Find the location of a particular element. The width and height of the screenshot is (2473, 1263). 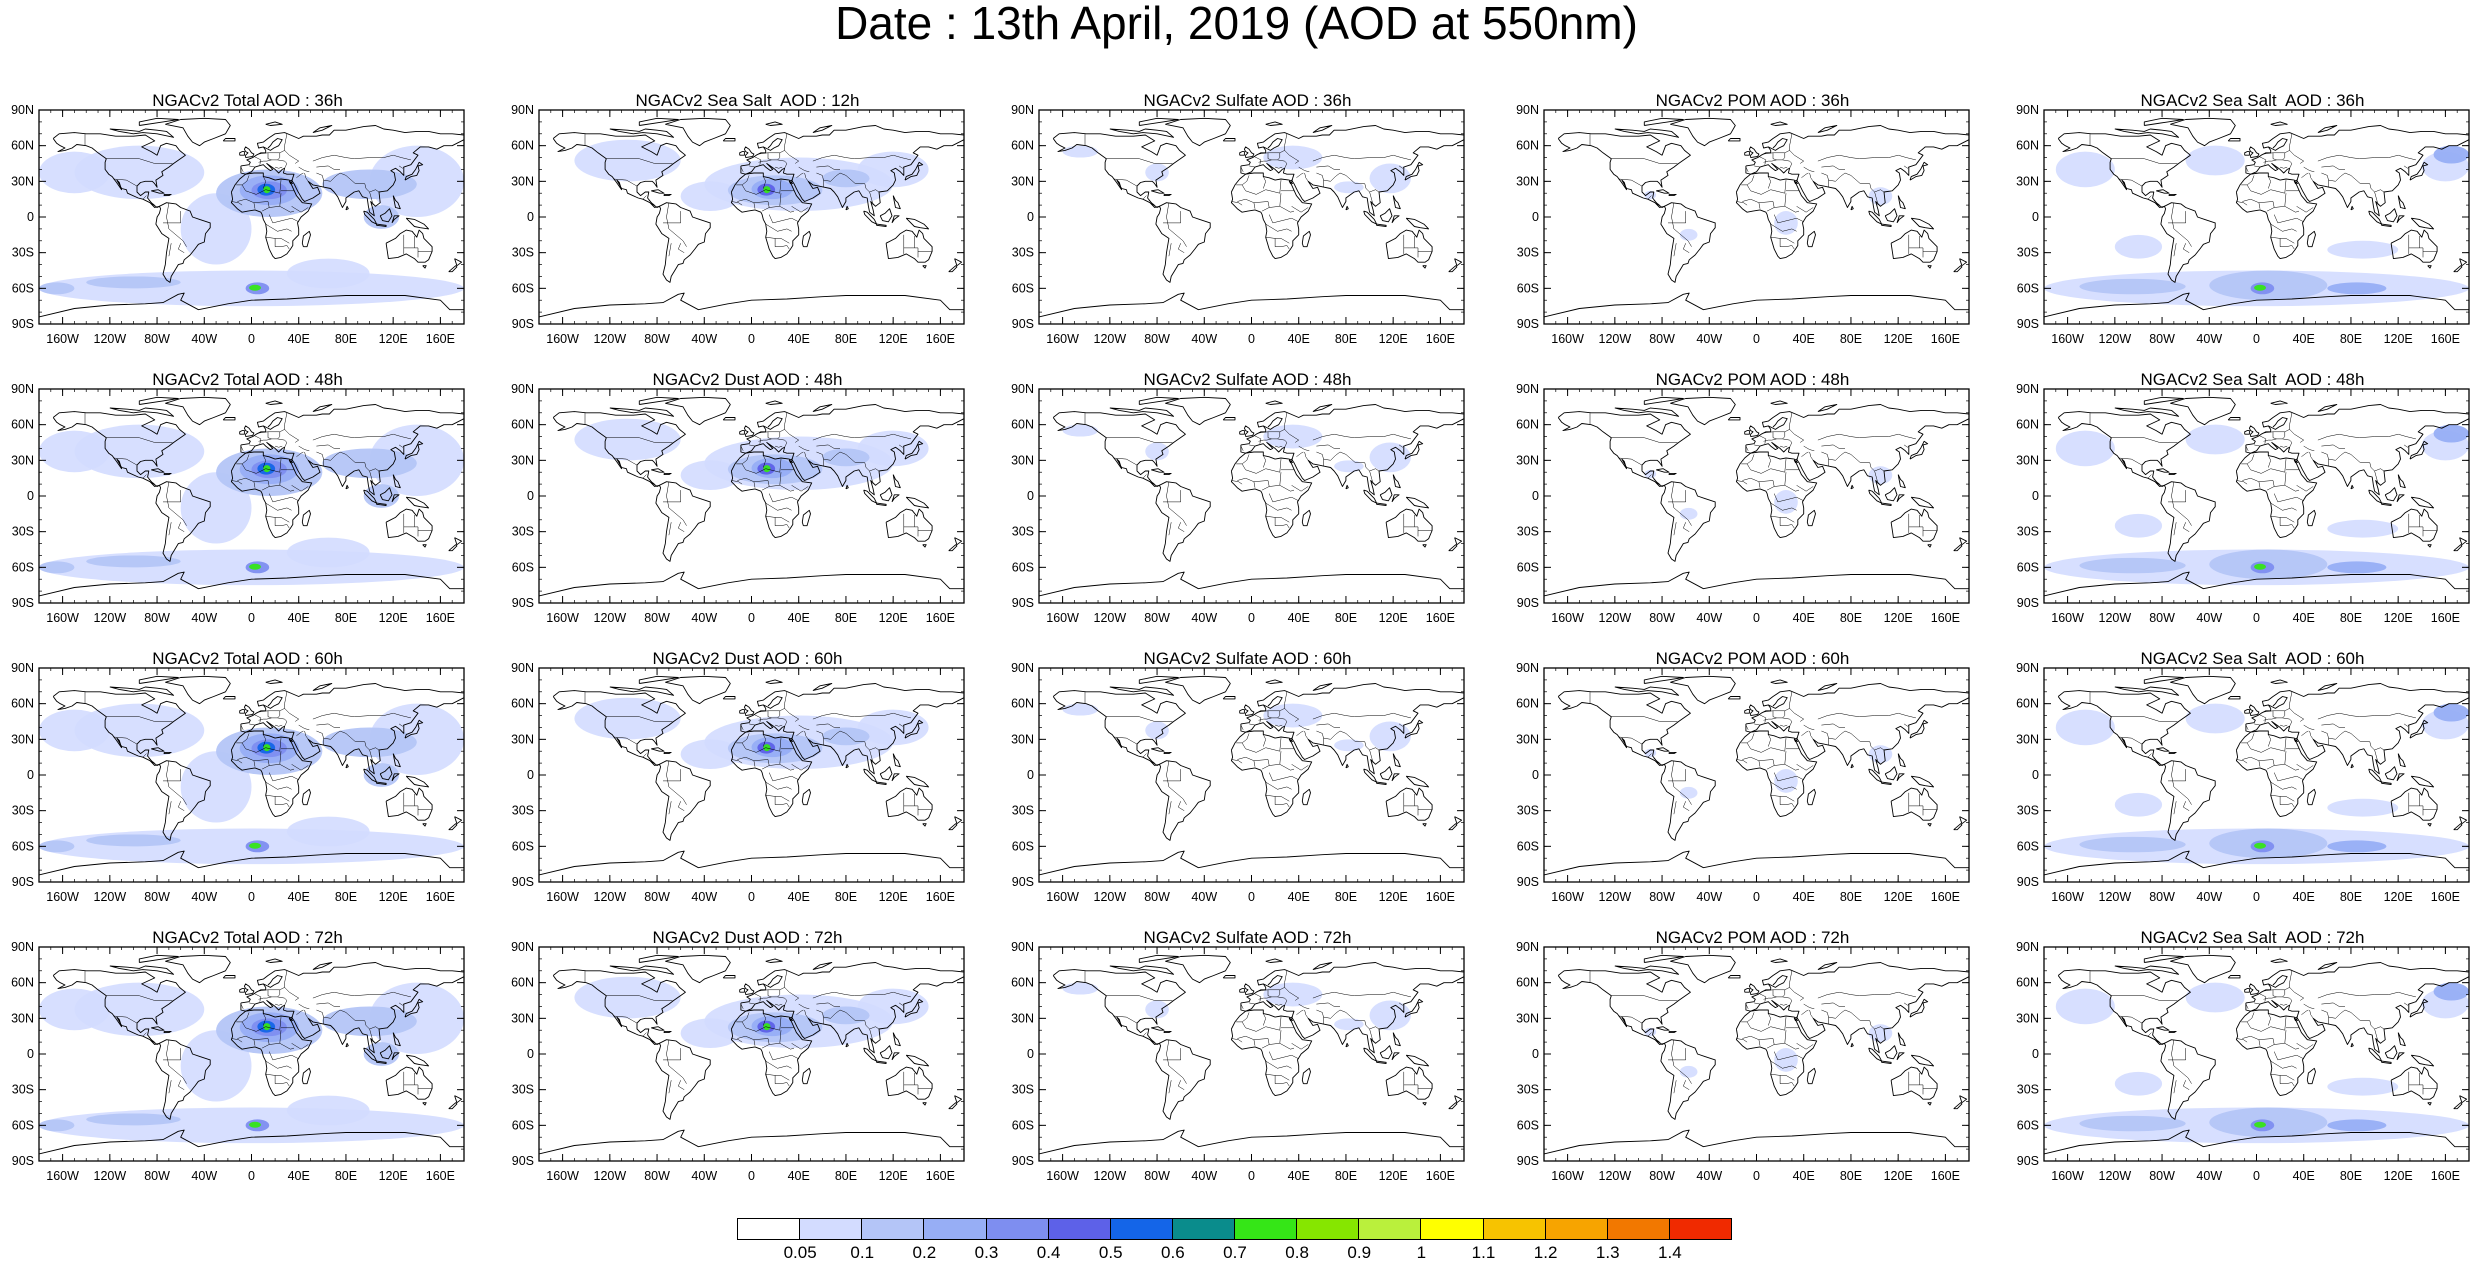

panel-title: NGACv2 Total AOD : 48h is located at coordinates (247, 379).